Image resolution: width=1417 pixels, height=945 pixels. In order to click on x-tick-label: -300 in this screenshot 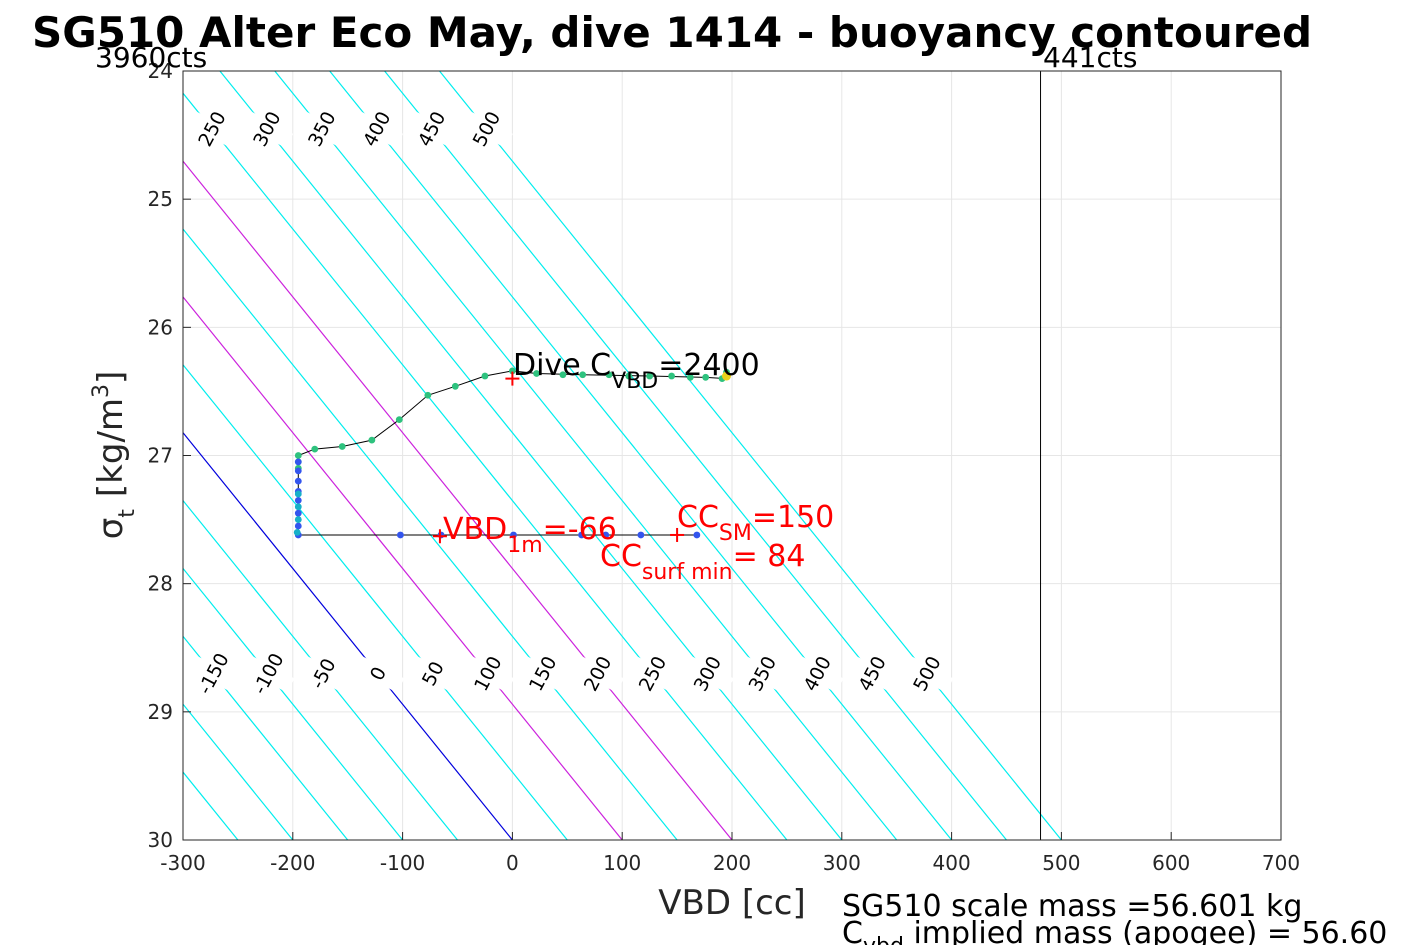, I will do `click(182, 863)`.